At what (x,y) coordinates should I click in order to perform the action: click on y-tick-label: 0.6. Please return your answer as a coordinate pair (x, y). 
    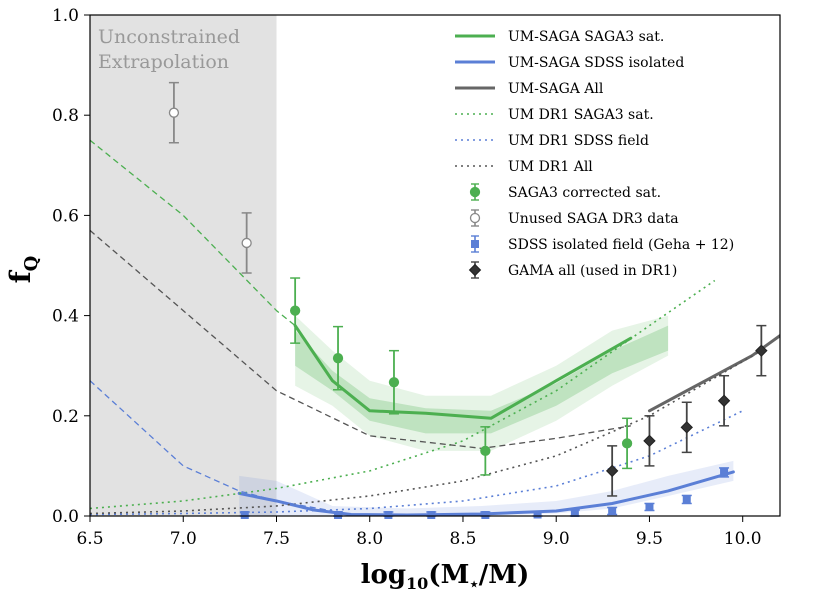
    Looking at the image, I should click on (65, 216).